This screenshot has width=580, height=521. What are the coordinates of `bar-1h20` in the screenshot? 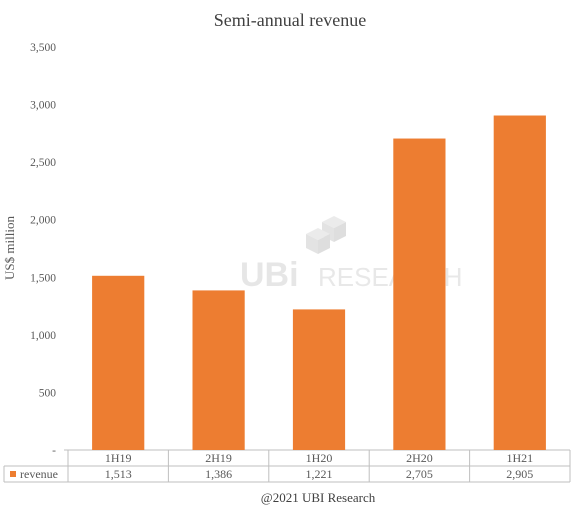 It's located at (319, 379).